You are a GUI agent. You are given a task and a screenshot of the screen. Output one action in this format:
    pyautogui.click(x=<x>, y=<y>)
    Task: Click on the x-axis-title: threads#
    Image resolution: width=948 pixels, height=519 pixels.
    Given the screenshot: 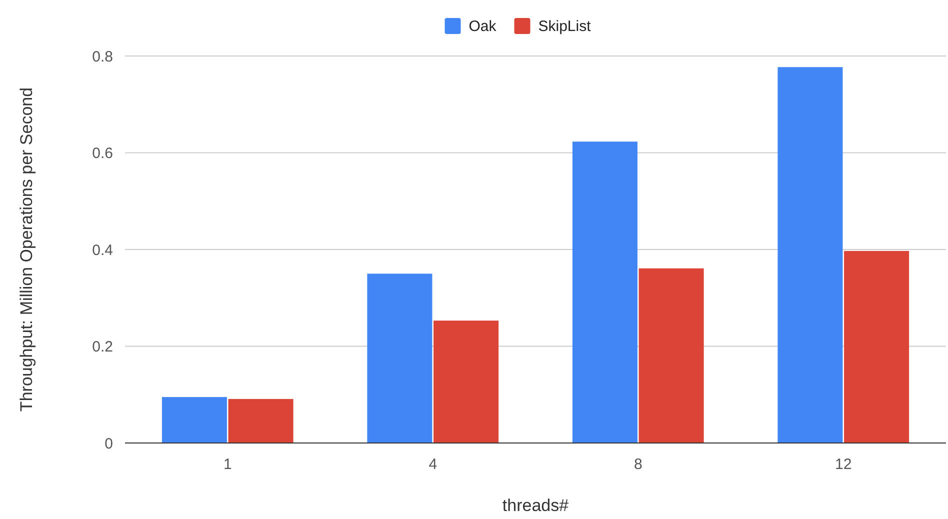 What is the action you would take?
    pyautogui.click(x=536, y=505)
    